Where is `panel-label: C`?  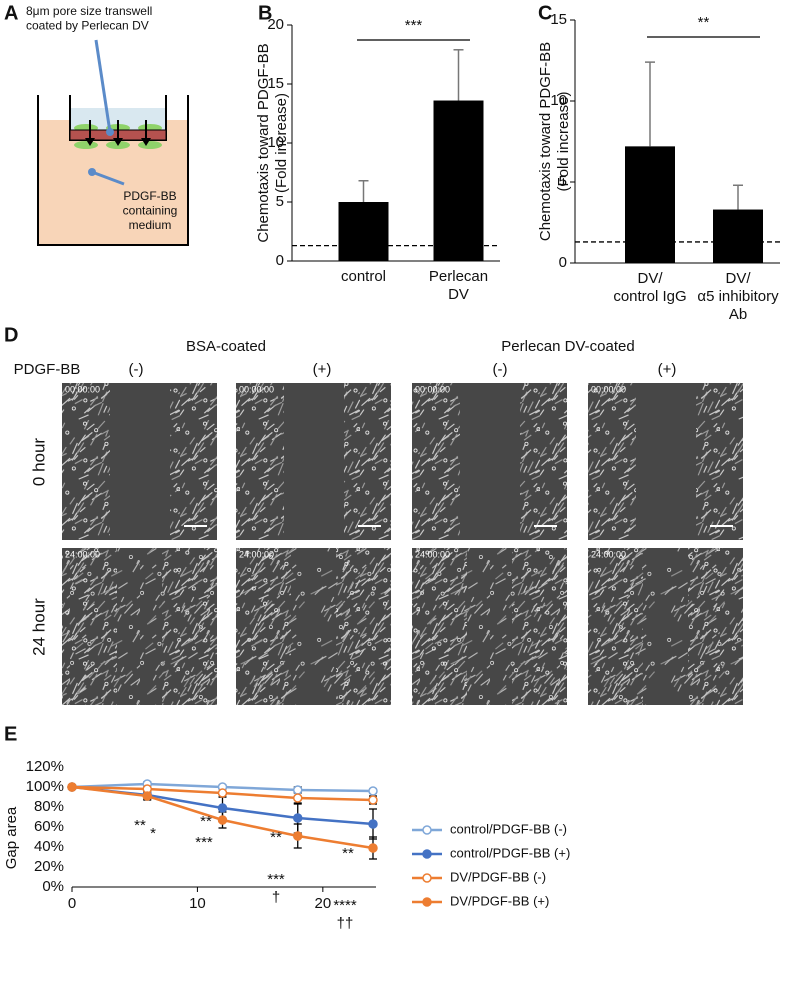 panel-label: C is located at coordinates (545, 13).